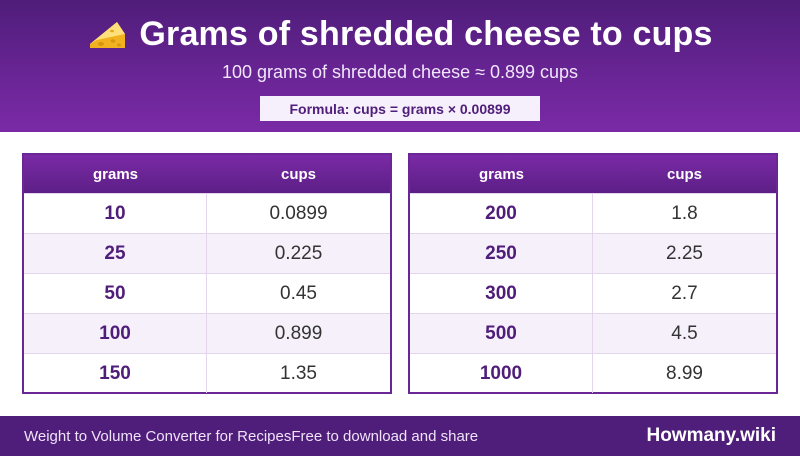 This screenshot has width=800, height=456. What do you see at coordinates (684, 213) in the screenshot?
I see `cups-cell: 1.8` at bounding box center [684, 213].